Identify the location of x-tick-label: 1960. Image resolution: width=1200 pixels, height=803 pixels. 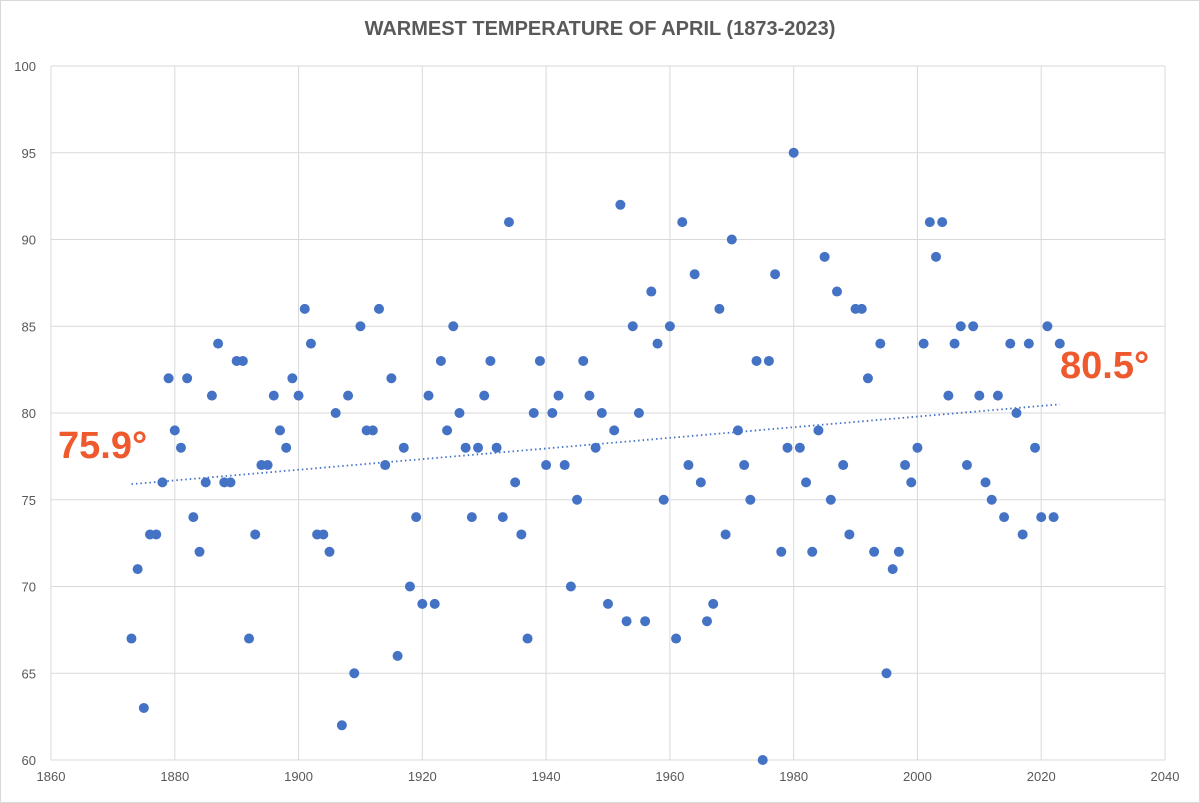
(669, 776).